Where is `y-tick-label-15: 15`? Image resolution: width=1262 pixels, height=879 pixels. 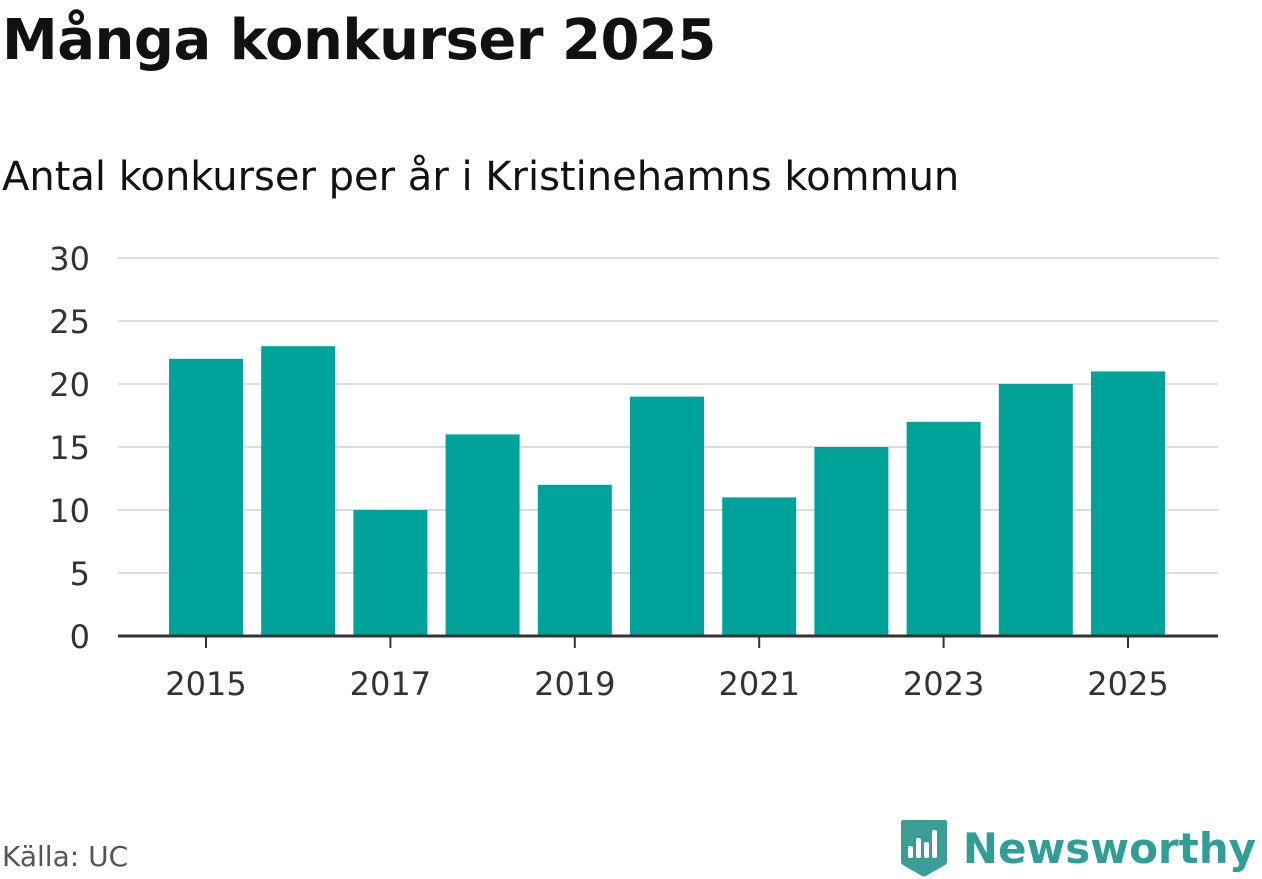 y-tick-label-15: 15 is located at coordinates (69, 448).